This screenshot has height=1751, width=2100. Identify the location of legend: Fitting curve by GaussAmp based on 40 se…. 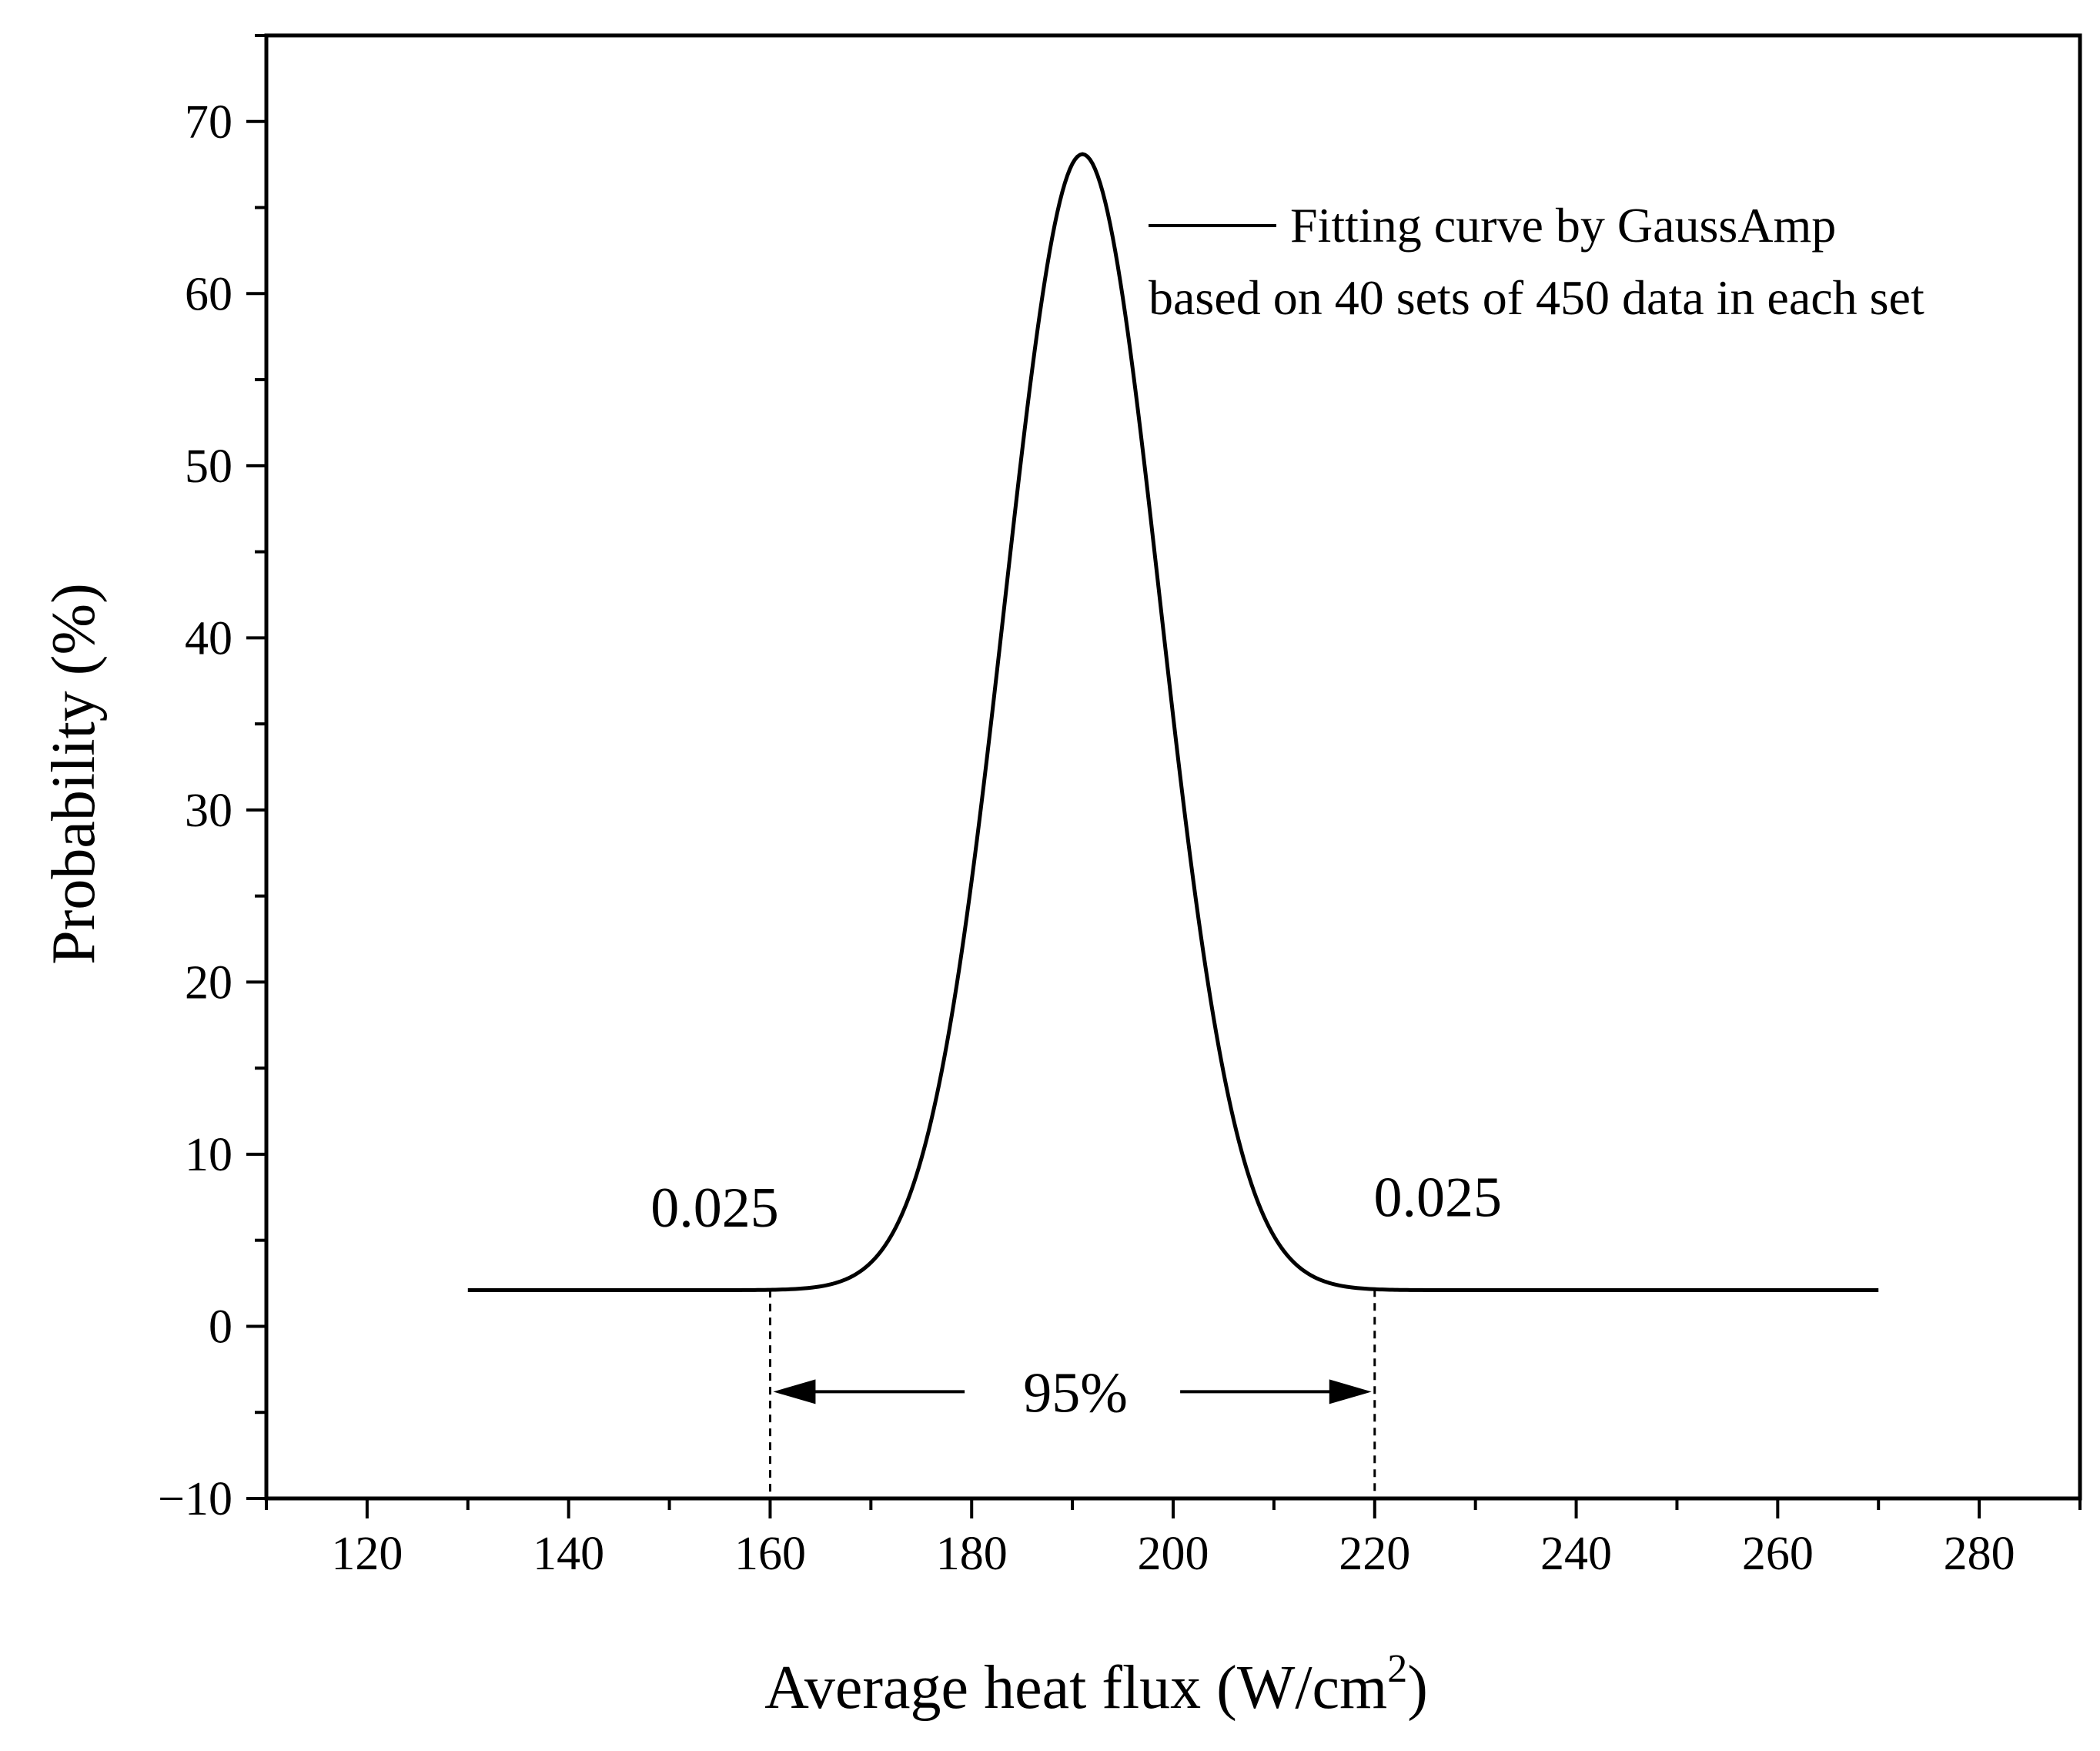
(1536, 261).